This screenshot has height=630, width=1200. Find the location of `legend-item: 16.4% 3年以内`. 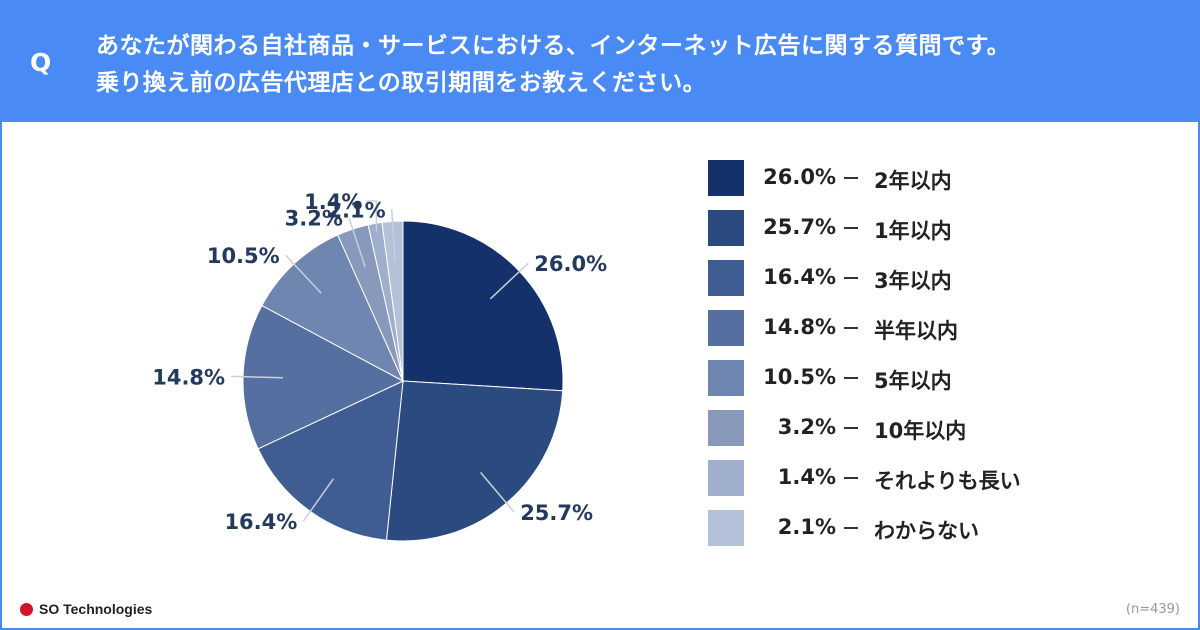

legend-item: 16.4% 3年以内 is located at coordinates (918, 278).